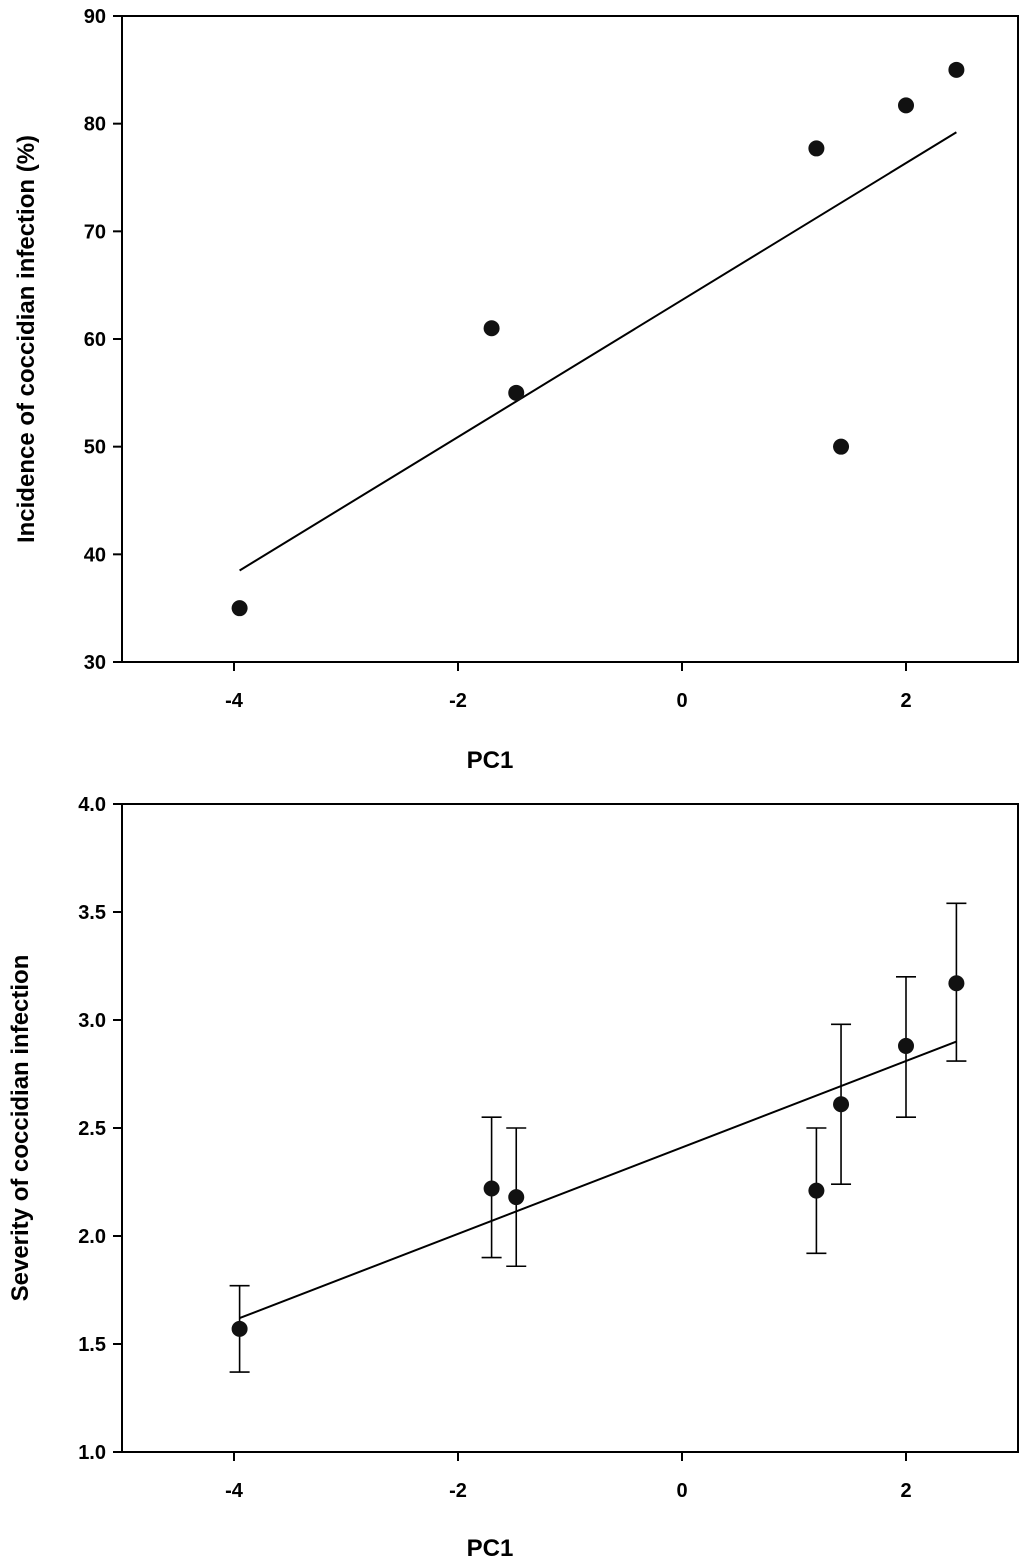 This screenshot has width=1024, height=1563. Describe the element at coordinates (92, 913) in the screenshot. I see `severity-y-tick-label: 3.5` at that location.